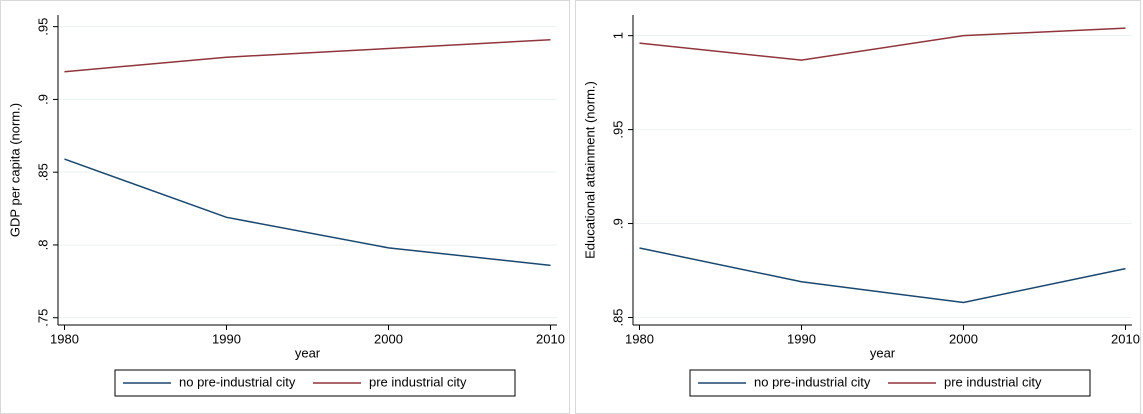 The image size is (1143, 414). What do you see at coordinates (617, 35) in the screenshot?
I see `y-tick-label: 1` at bounding box center [617, 35].